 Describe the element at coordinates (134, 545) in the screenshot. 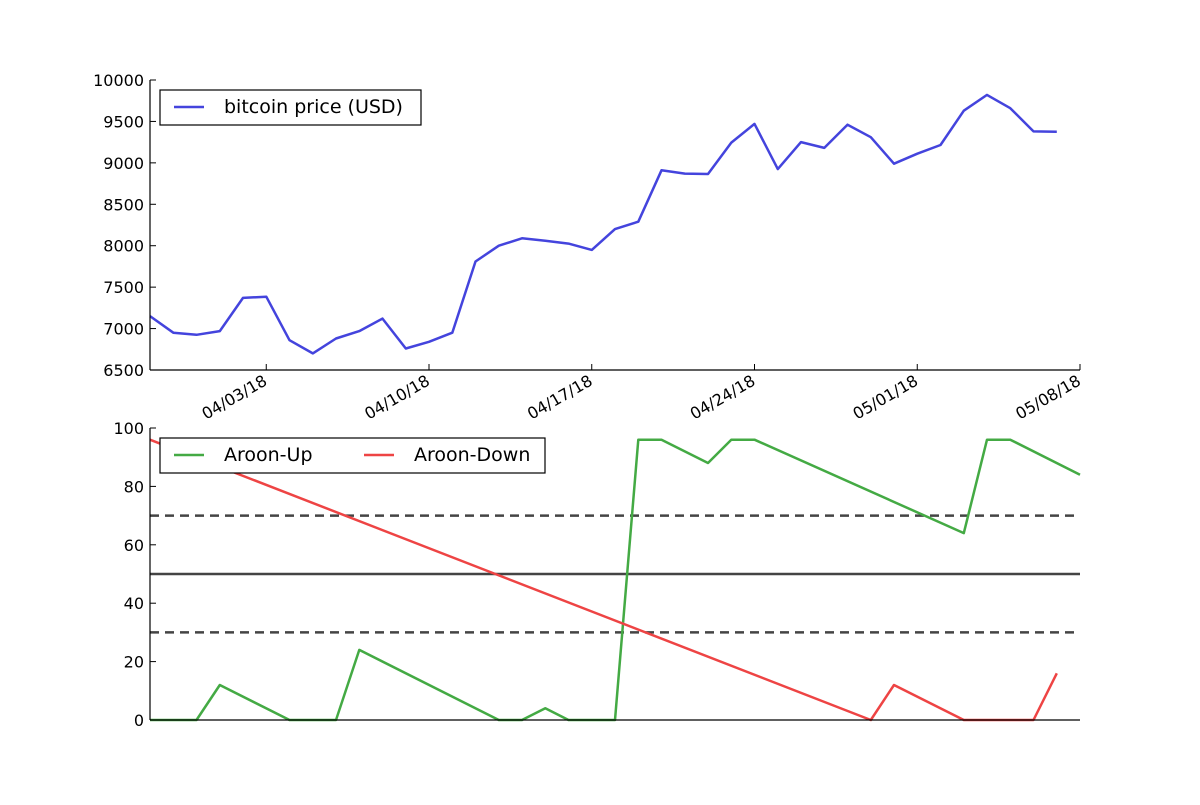

I see `y-tick-label: 60` at that location.